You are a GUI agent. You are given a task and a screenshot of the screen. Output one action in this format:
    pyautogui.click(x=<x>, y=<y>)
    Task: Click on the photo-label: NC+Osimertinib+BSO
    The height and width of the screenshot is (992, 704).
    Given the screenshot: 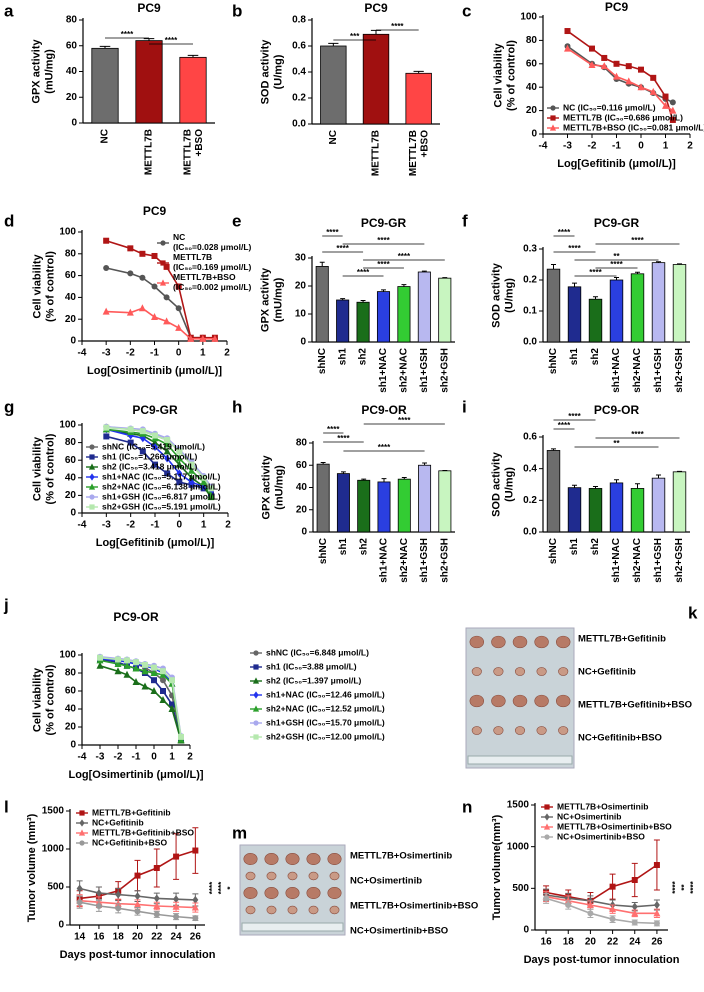 What is the action you would take?
    pyautogui.click(x=399, y=931)
    